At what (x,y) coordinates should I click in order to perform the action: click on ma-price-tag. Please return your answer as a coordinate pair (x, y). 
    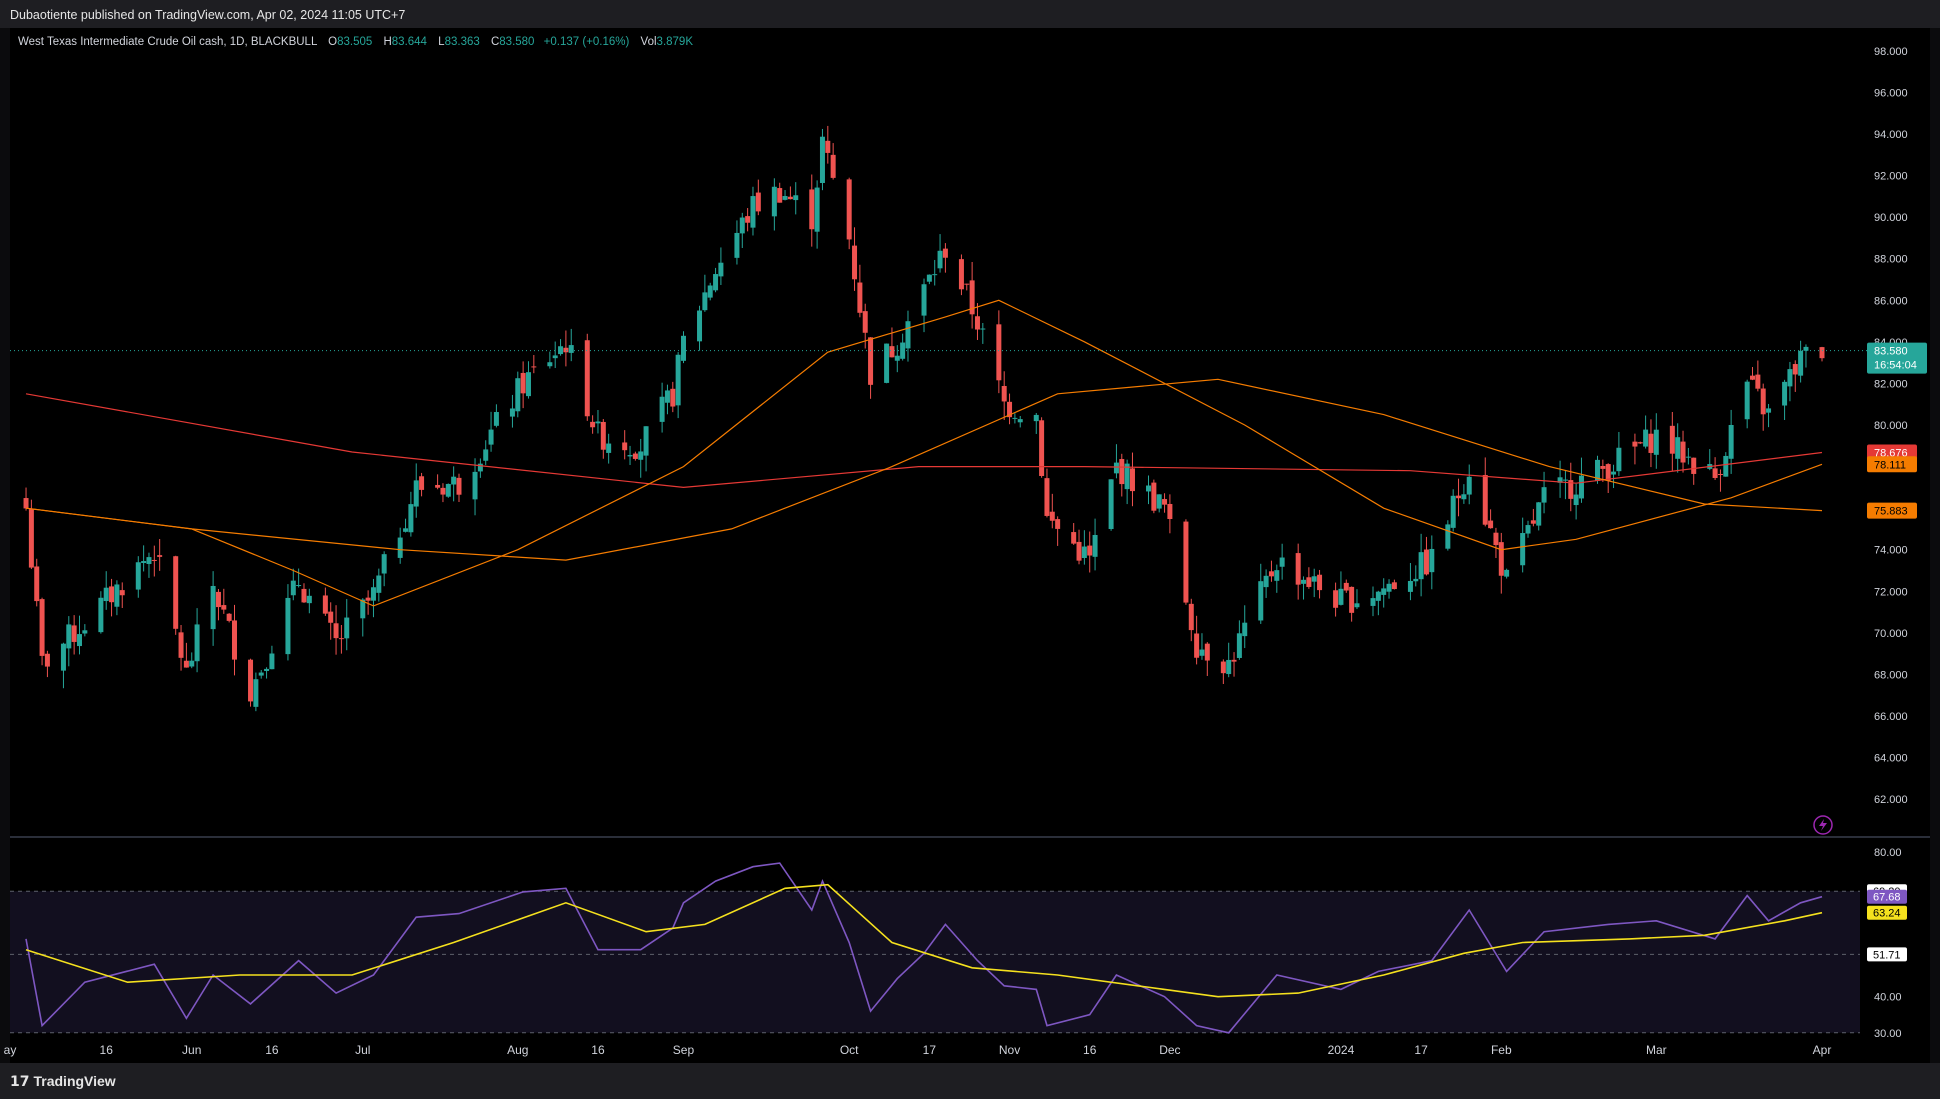
    Looking at the image, I should click on (1892, 464).